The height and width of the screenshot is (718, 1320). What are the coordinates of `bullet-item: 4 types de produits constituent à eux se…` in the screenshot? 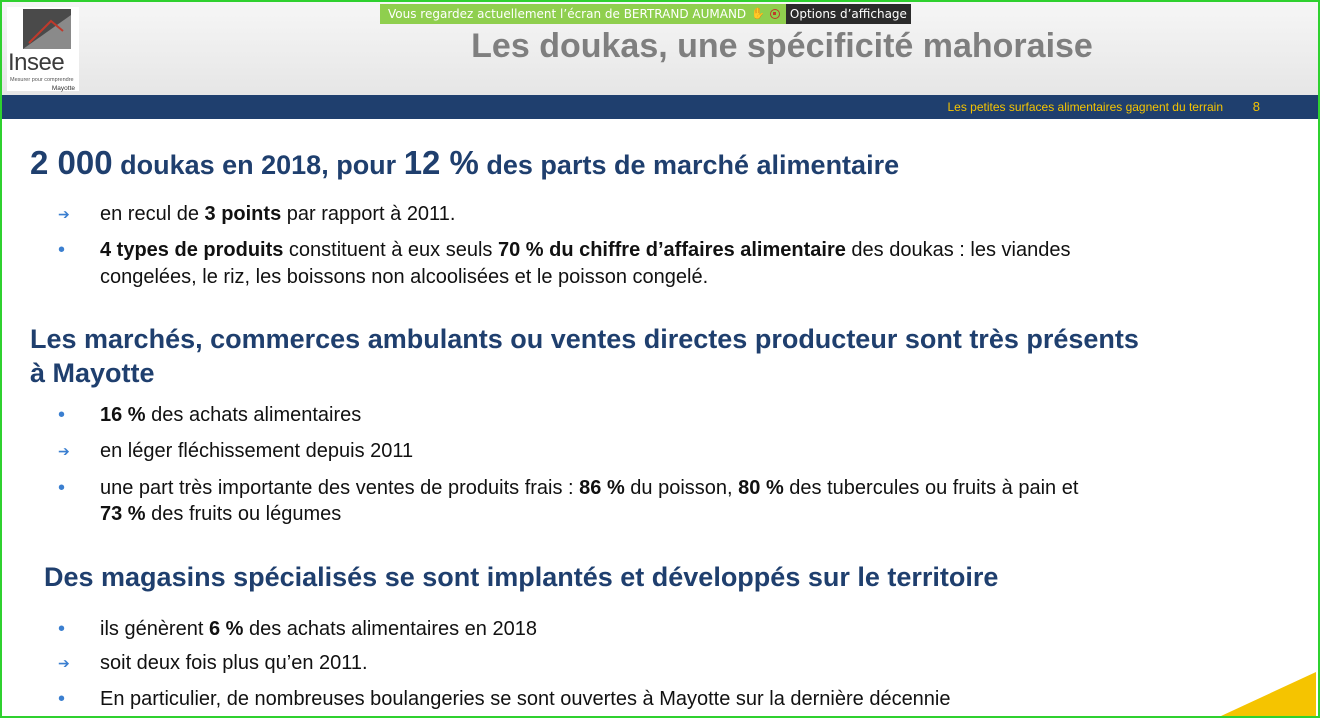 It's located at (685, 250).